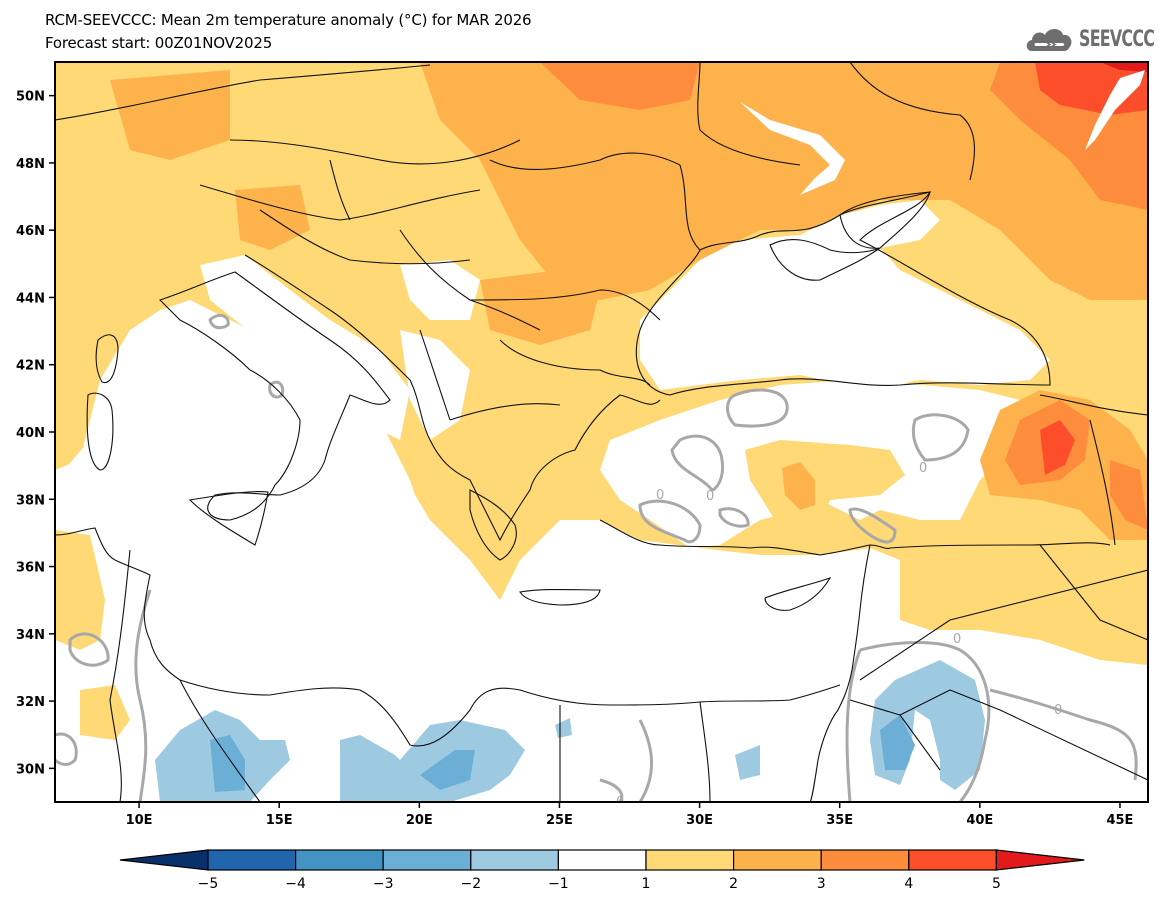 This screenshot has height=907, width=1165. I want to click on black-sea-coastline, so click(843, 293).